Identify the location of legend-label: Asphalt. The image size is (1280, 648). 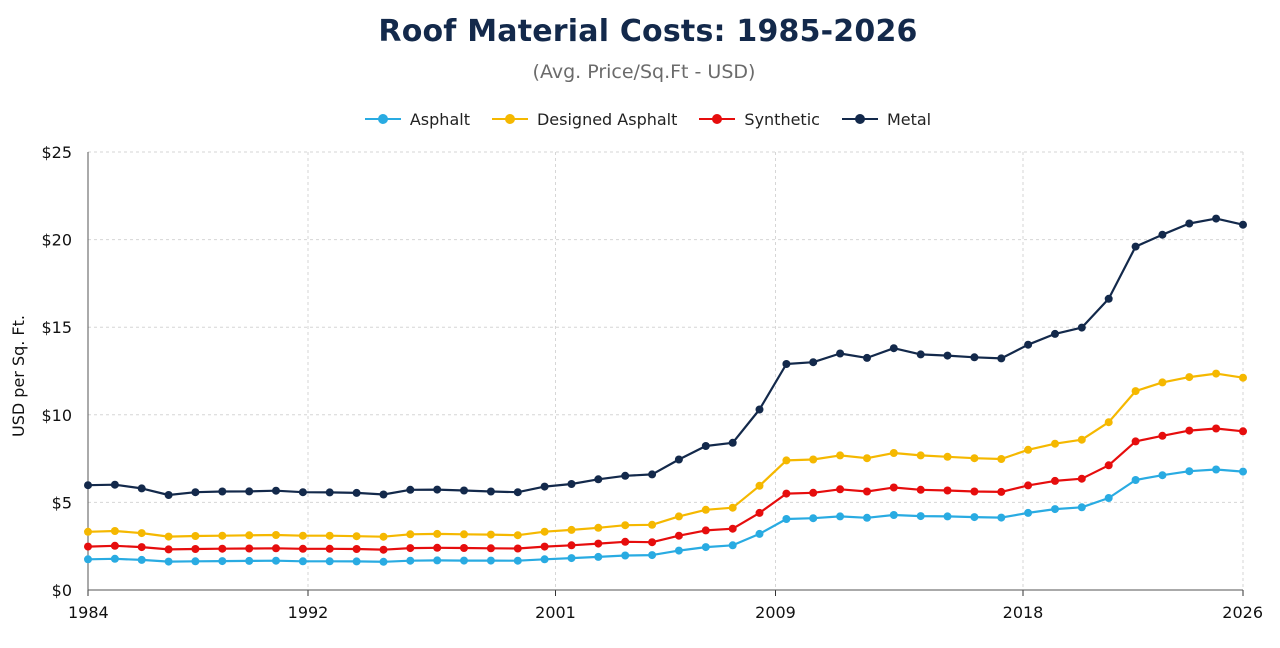
(439, 119).